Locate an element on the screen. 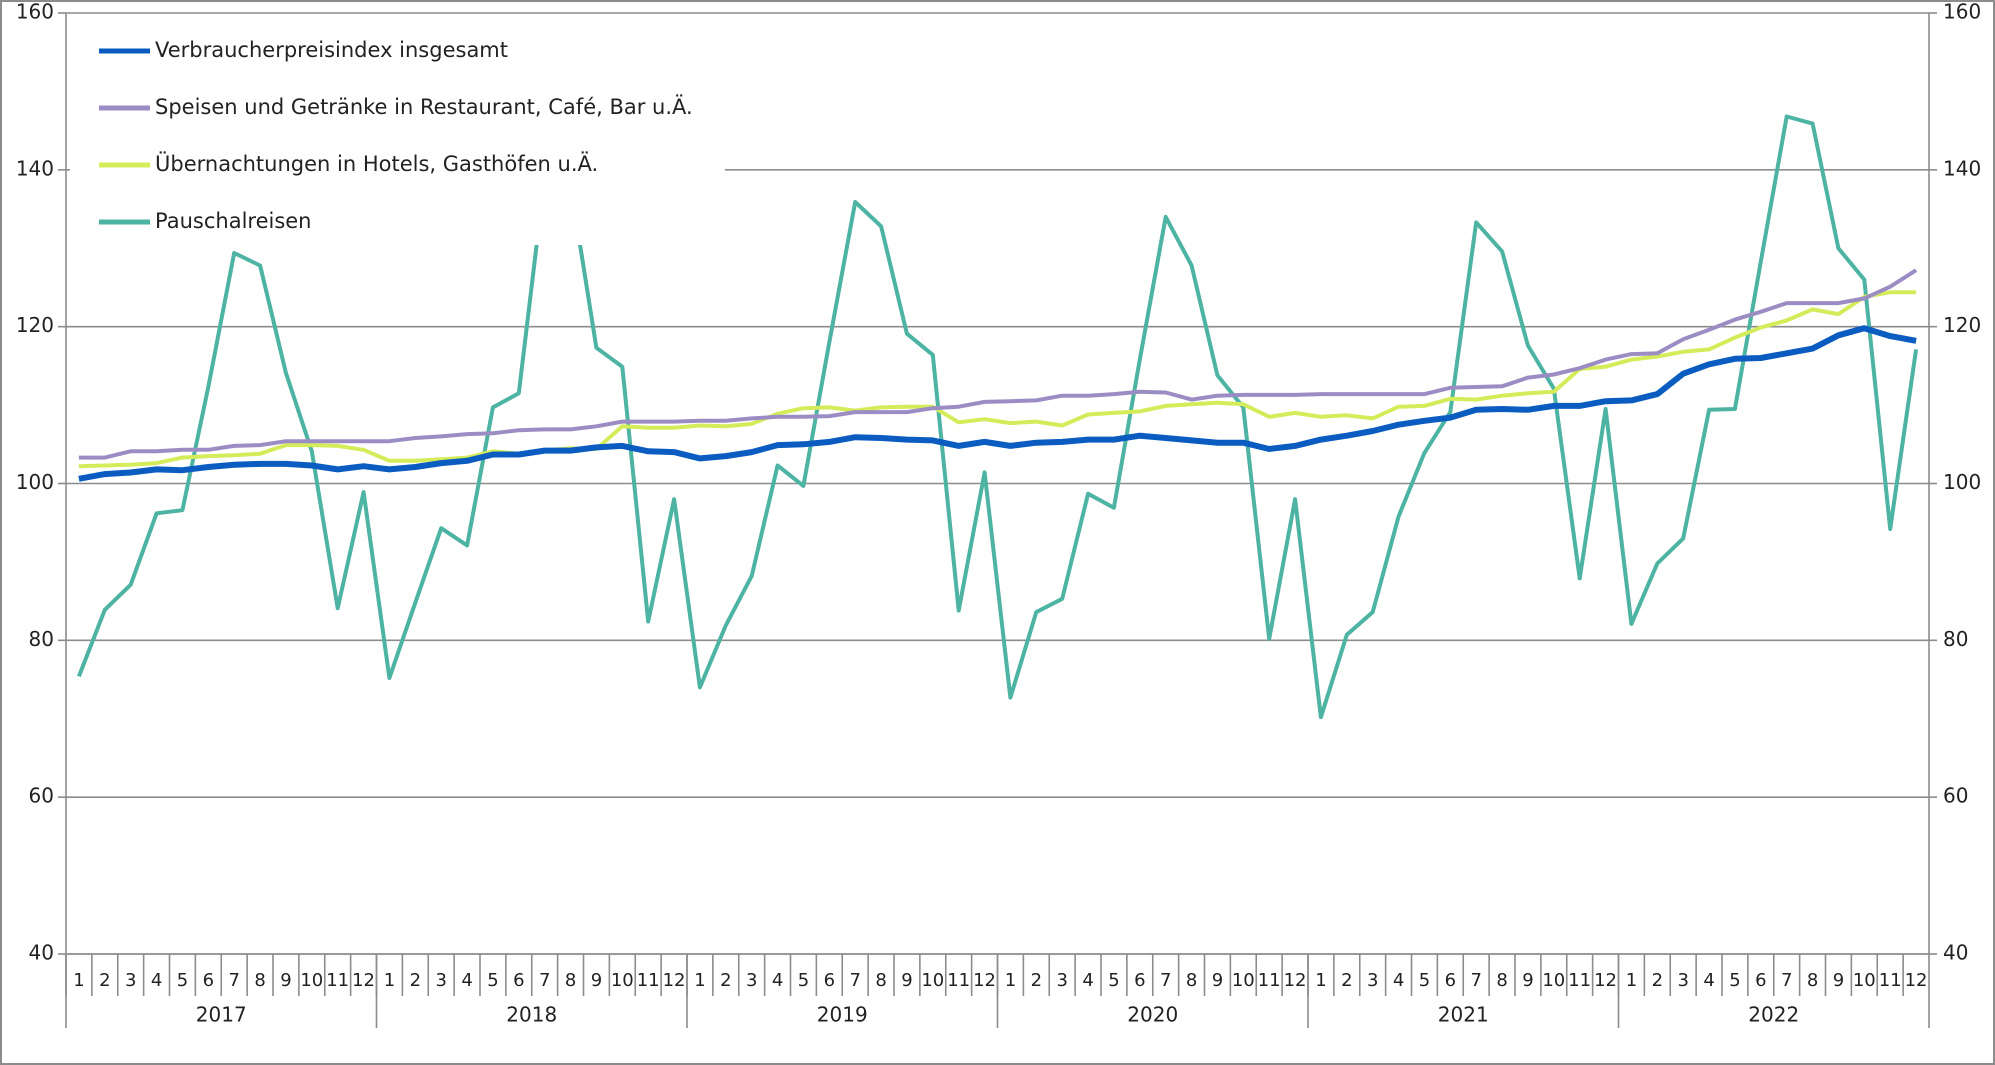  year-label: 2020 is located at coordinates (1152, 1015).